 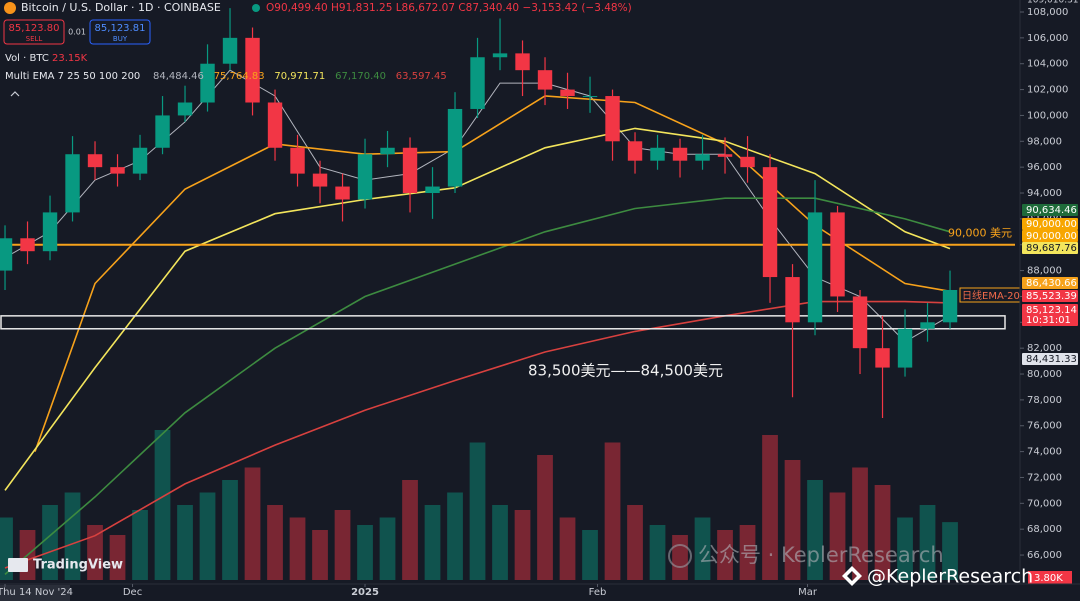 I want to click on handle: @KeplerResearch, so click(x=950, y=577).